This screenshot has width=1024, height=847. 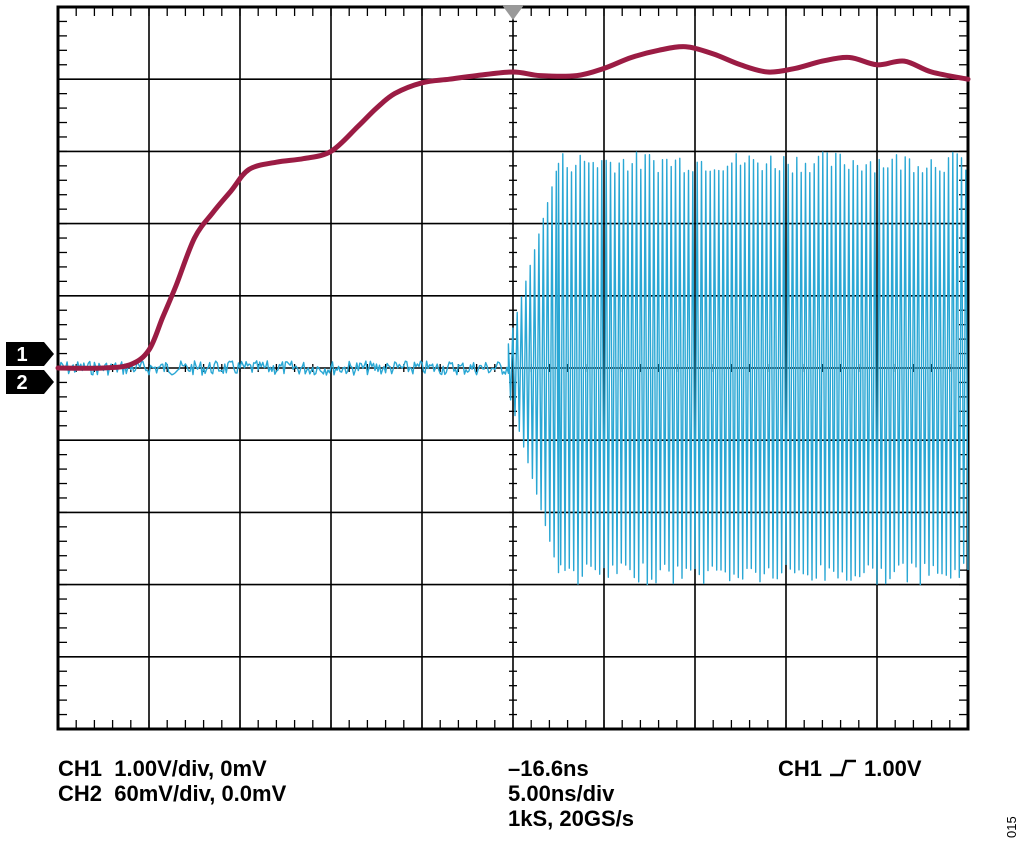 I want to click on trigger-readout: CH1 1.00V, so click(x=850, y=769).